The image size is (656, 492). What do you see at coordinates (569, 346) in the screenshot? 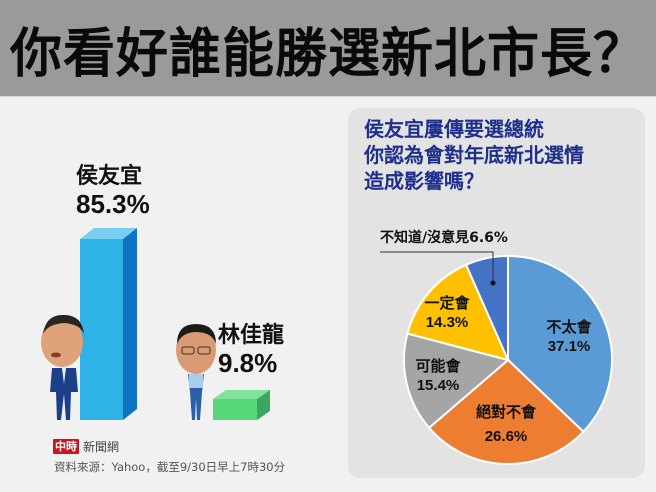
I see `slice-percent: 37.1%` at bounding box center [569, 346].